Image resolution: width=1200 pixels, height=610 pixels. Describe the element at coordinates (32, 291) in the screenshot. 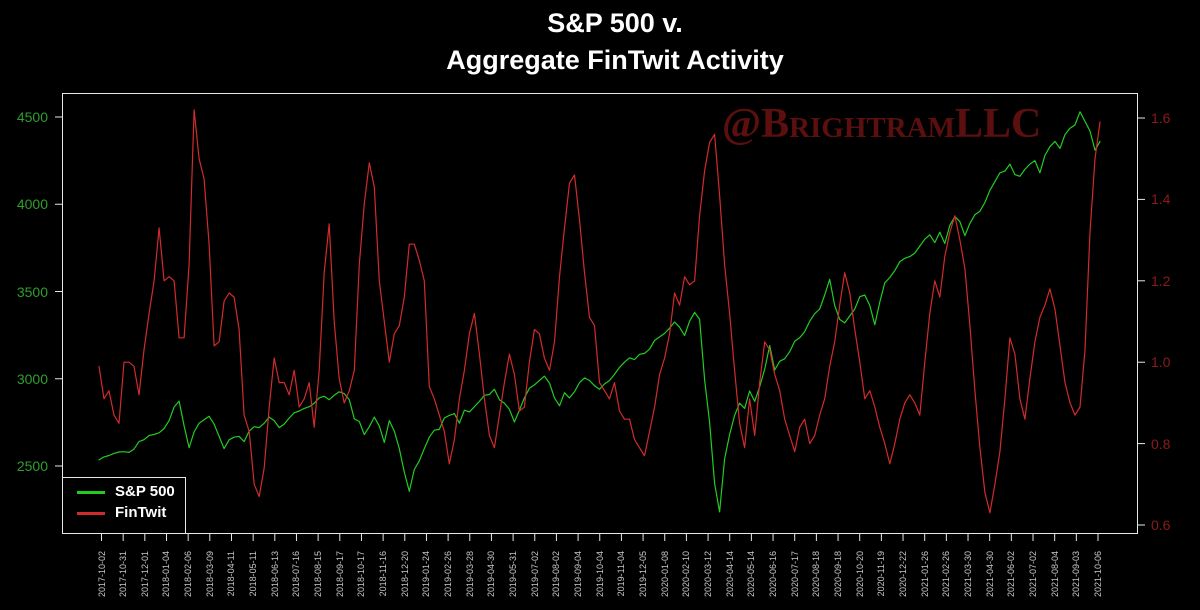

I see `left-tick-label: 3500` at that location.